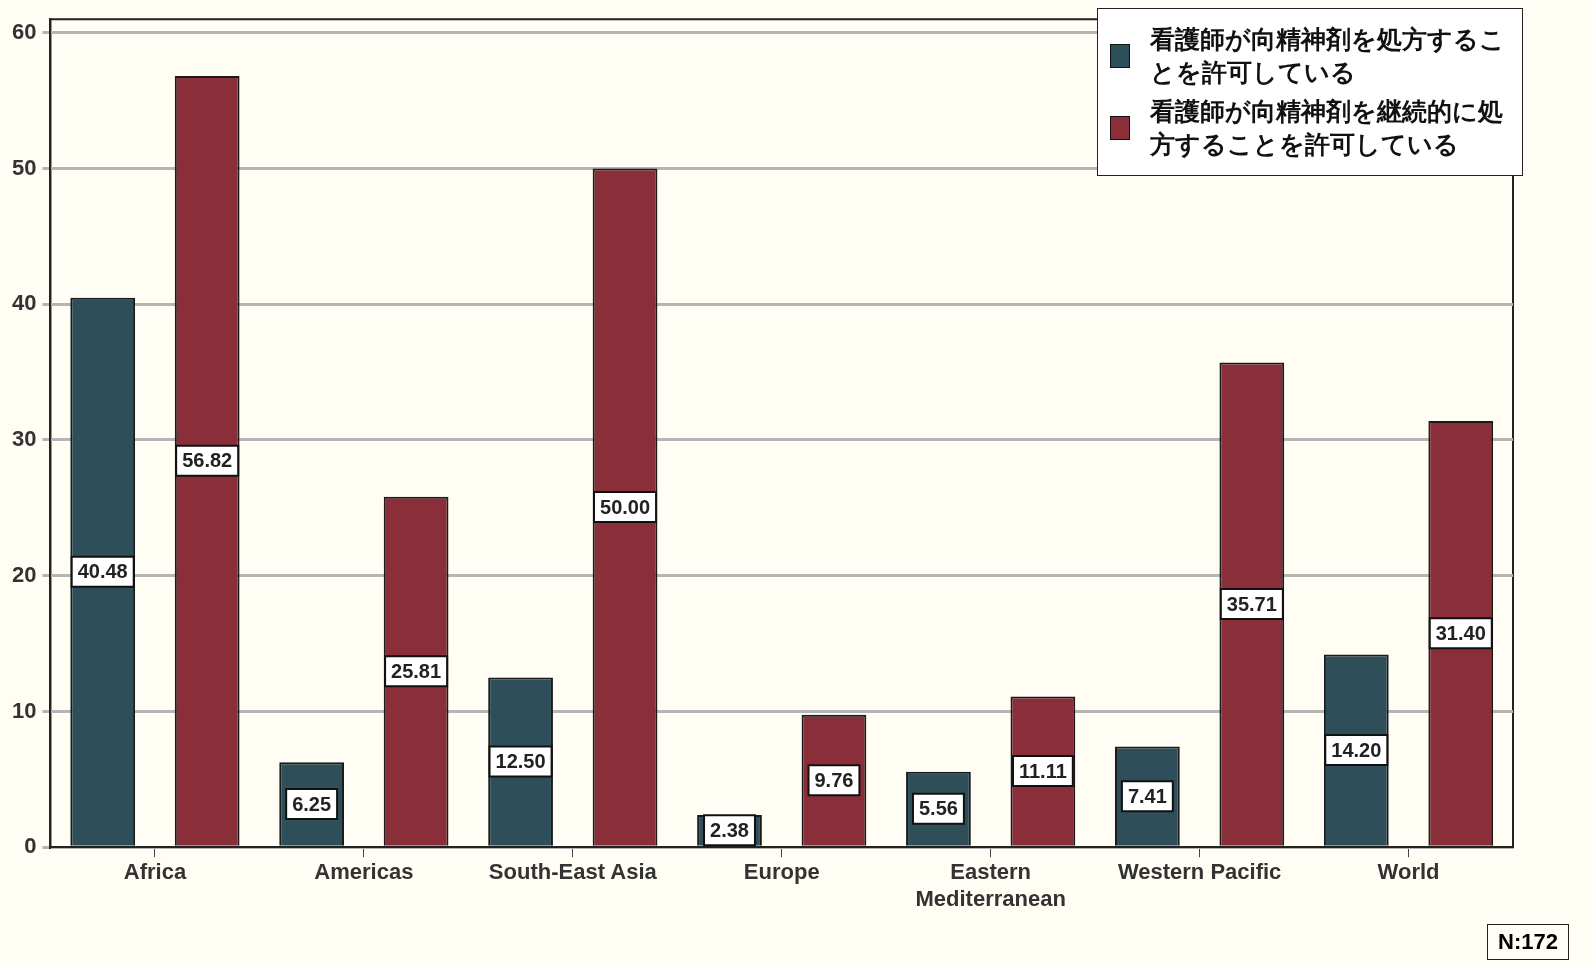 The image size is (1593, 966). Describe the element at coordinates (24, 167) in the screenshot. I see `y-tick-label: 50` at that location.